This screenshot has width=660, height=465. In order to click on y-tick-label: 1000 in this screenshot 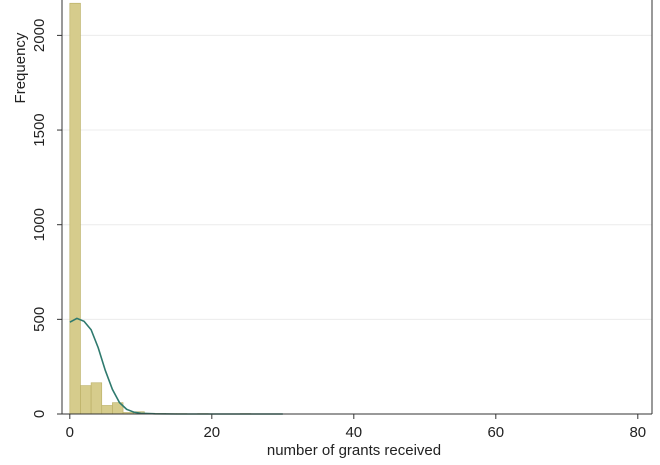, I will do `click(39, 224)`.